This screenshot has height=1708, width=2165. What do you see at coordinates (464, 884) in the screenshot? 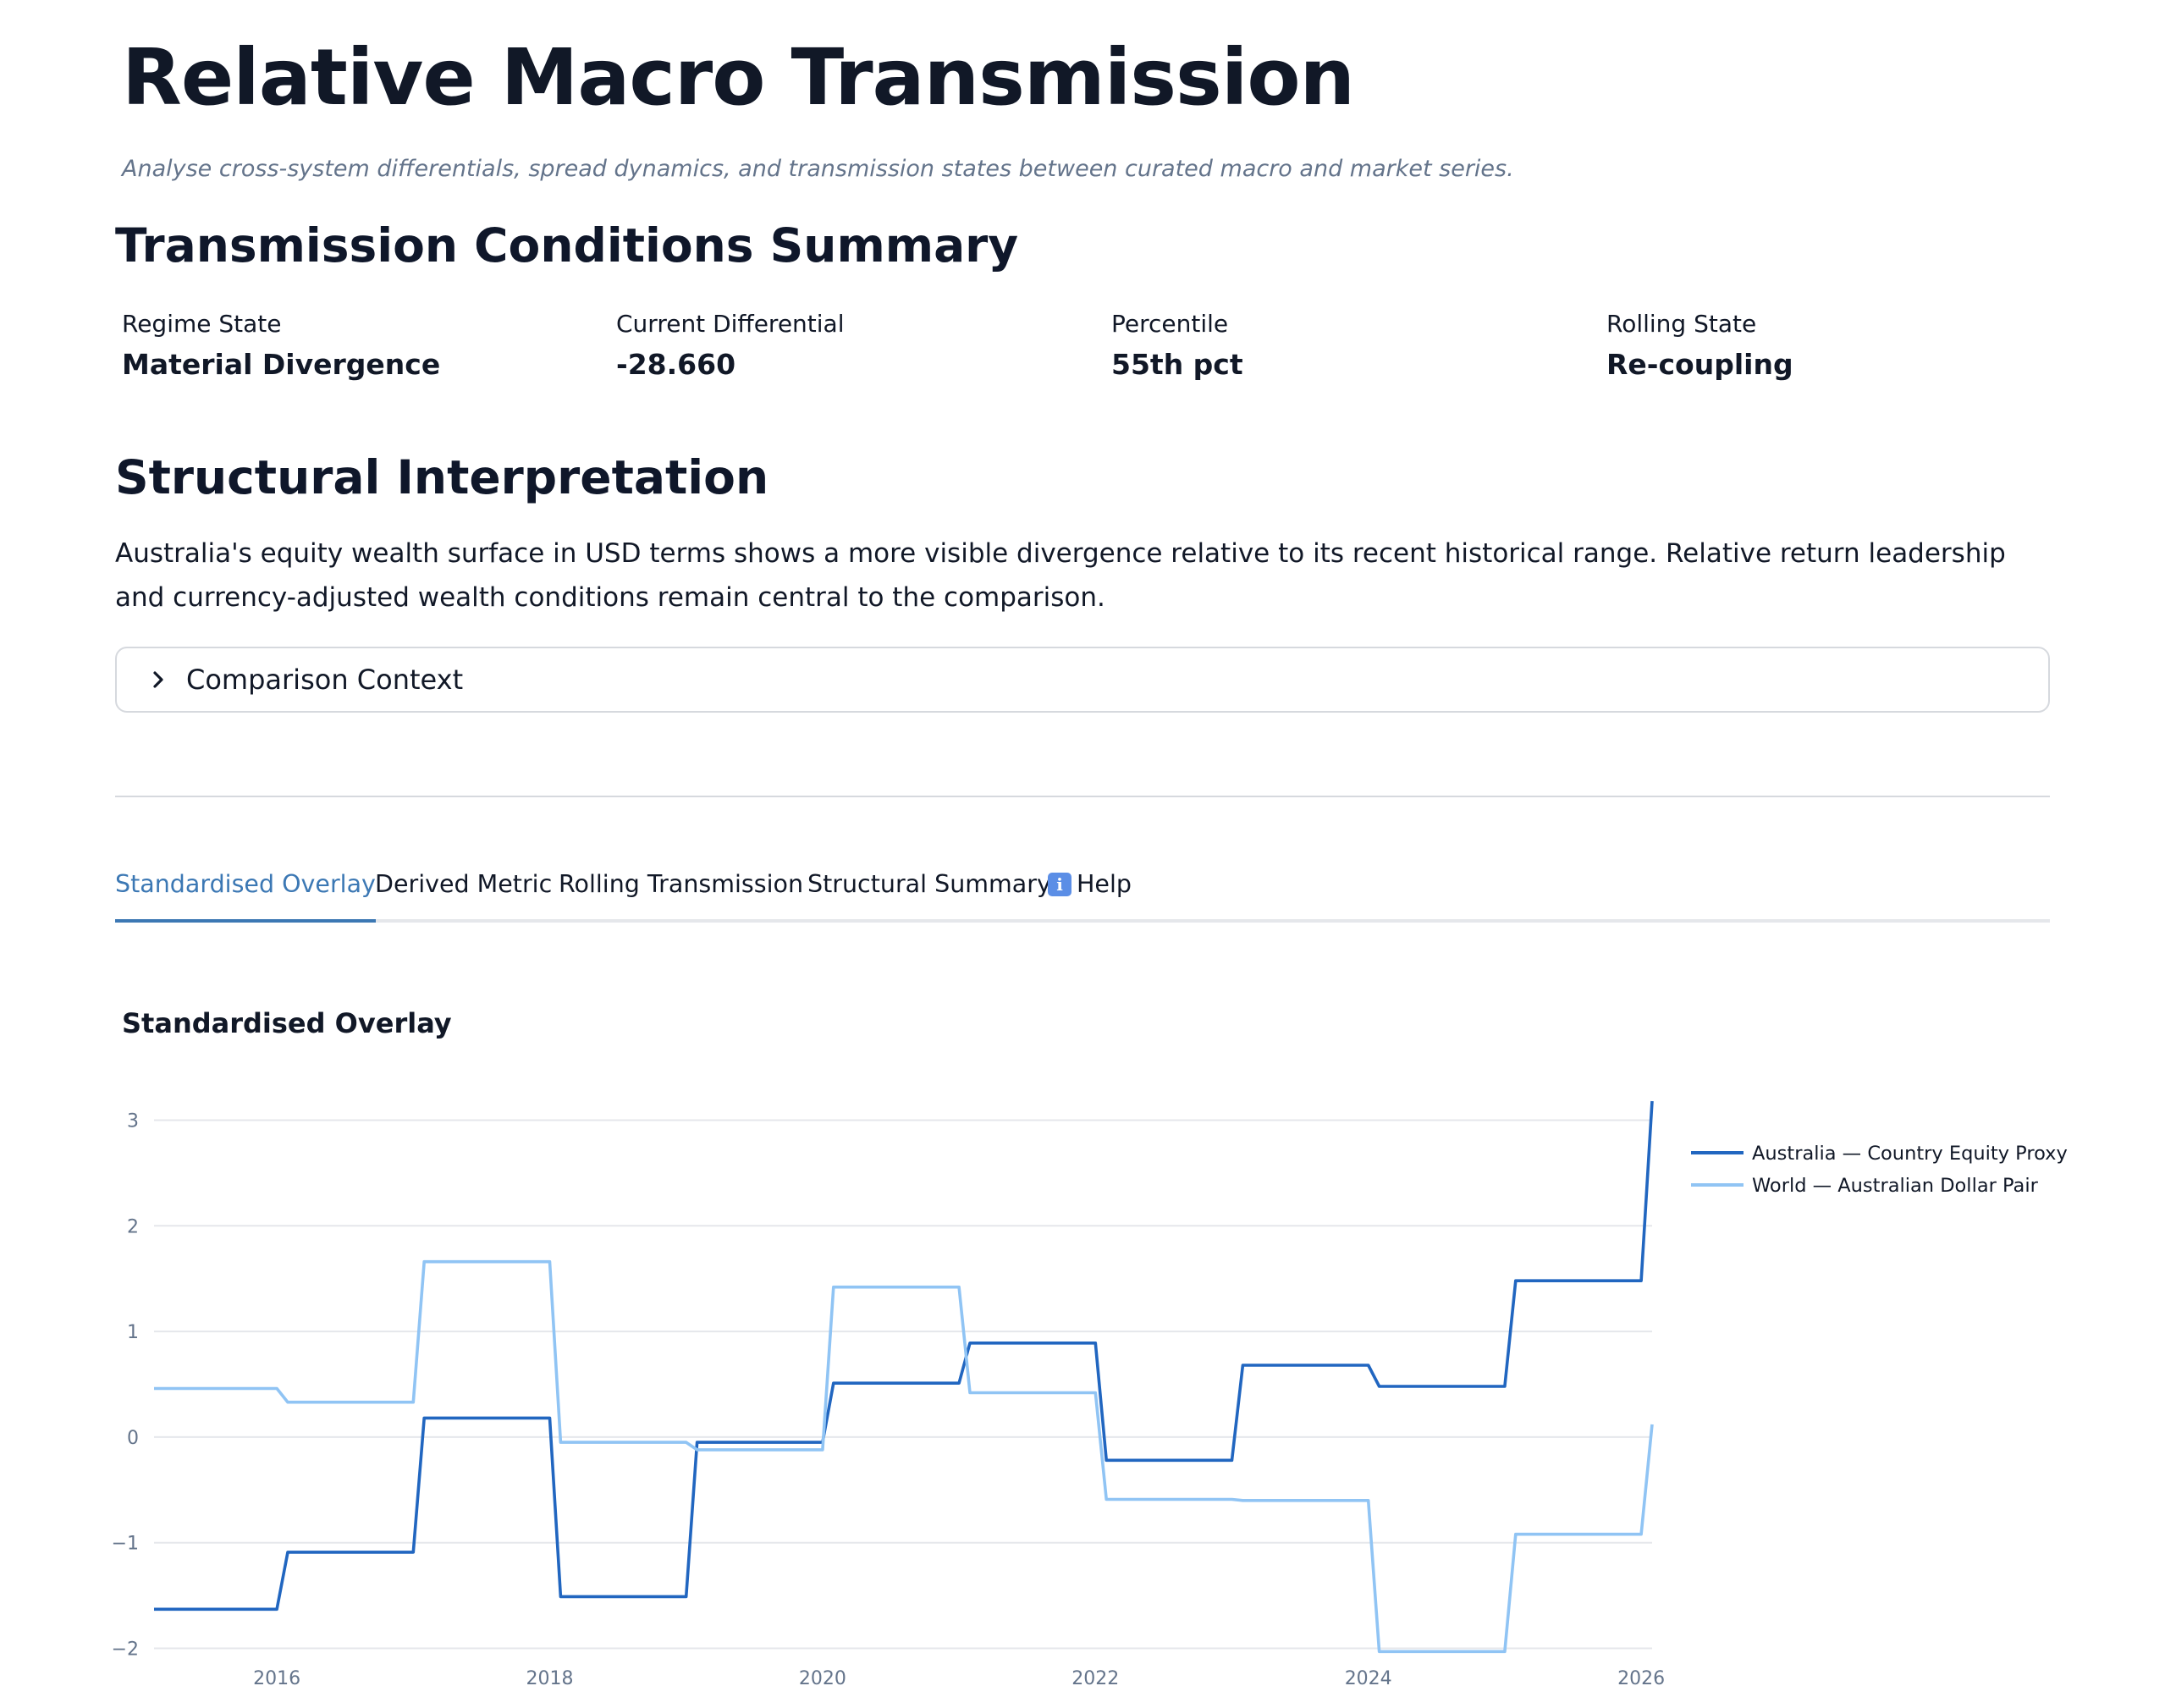
I see `tab-derived-metric: Derived Metric` at bounding box center [464, 884].